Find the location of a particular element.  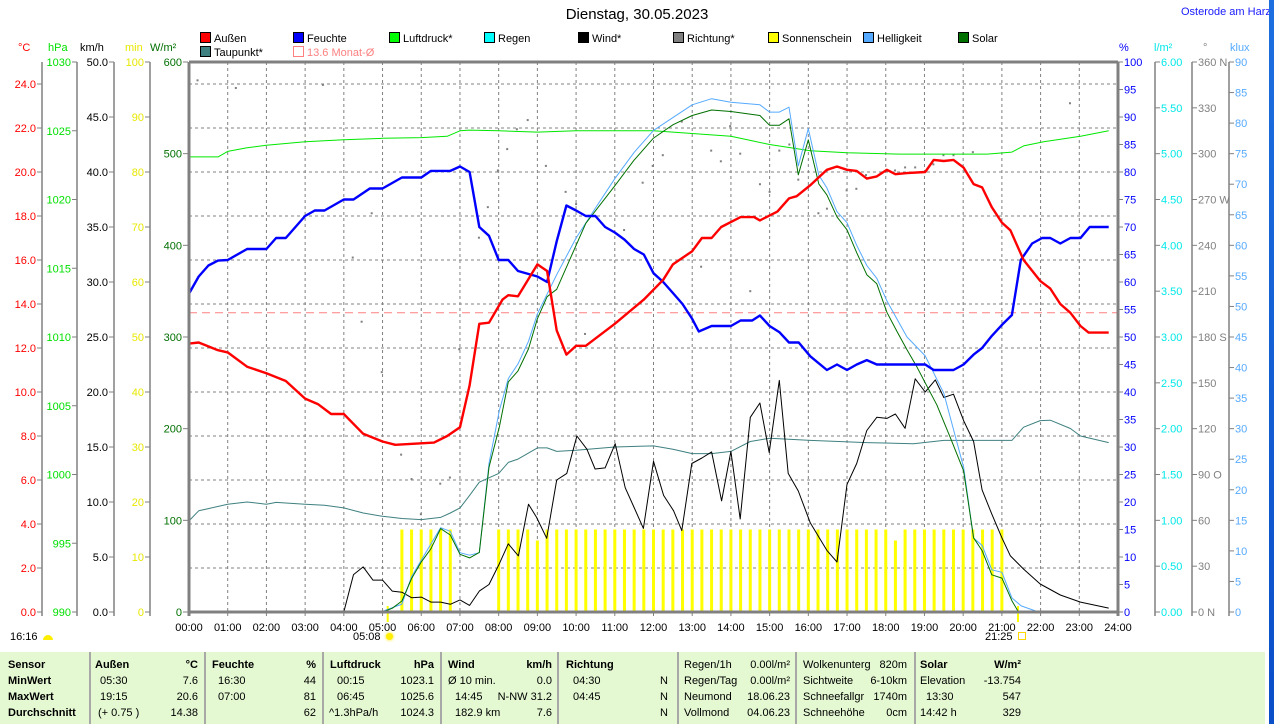

axis-unit-label: km/h is located at coordinates (92, 48).